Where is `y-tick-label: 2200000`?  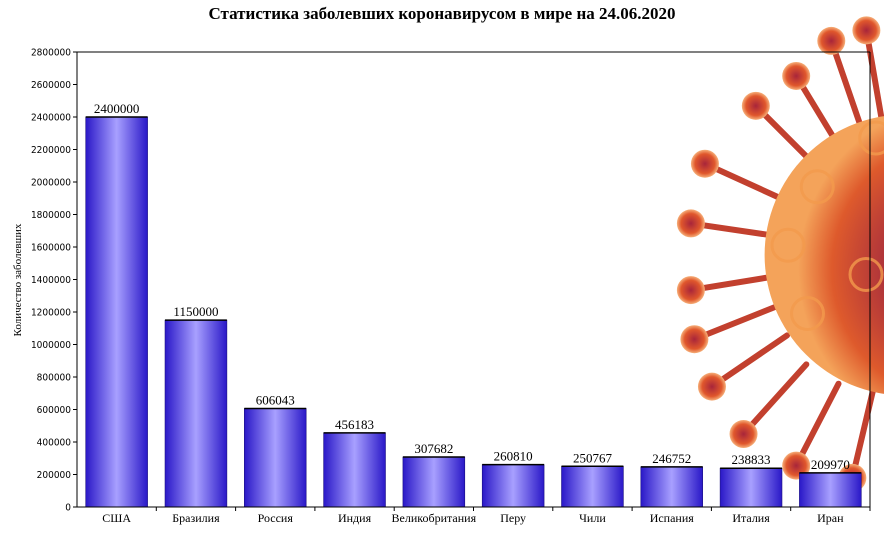
y-tick-label: 2200000 is located at coordinates (51, 150).